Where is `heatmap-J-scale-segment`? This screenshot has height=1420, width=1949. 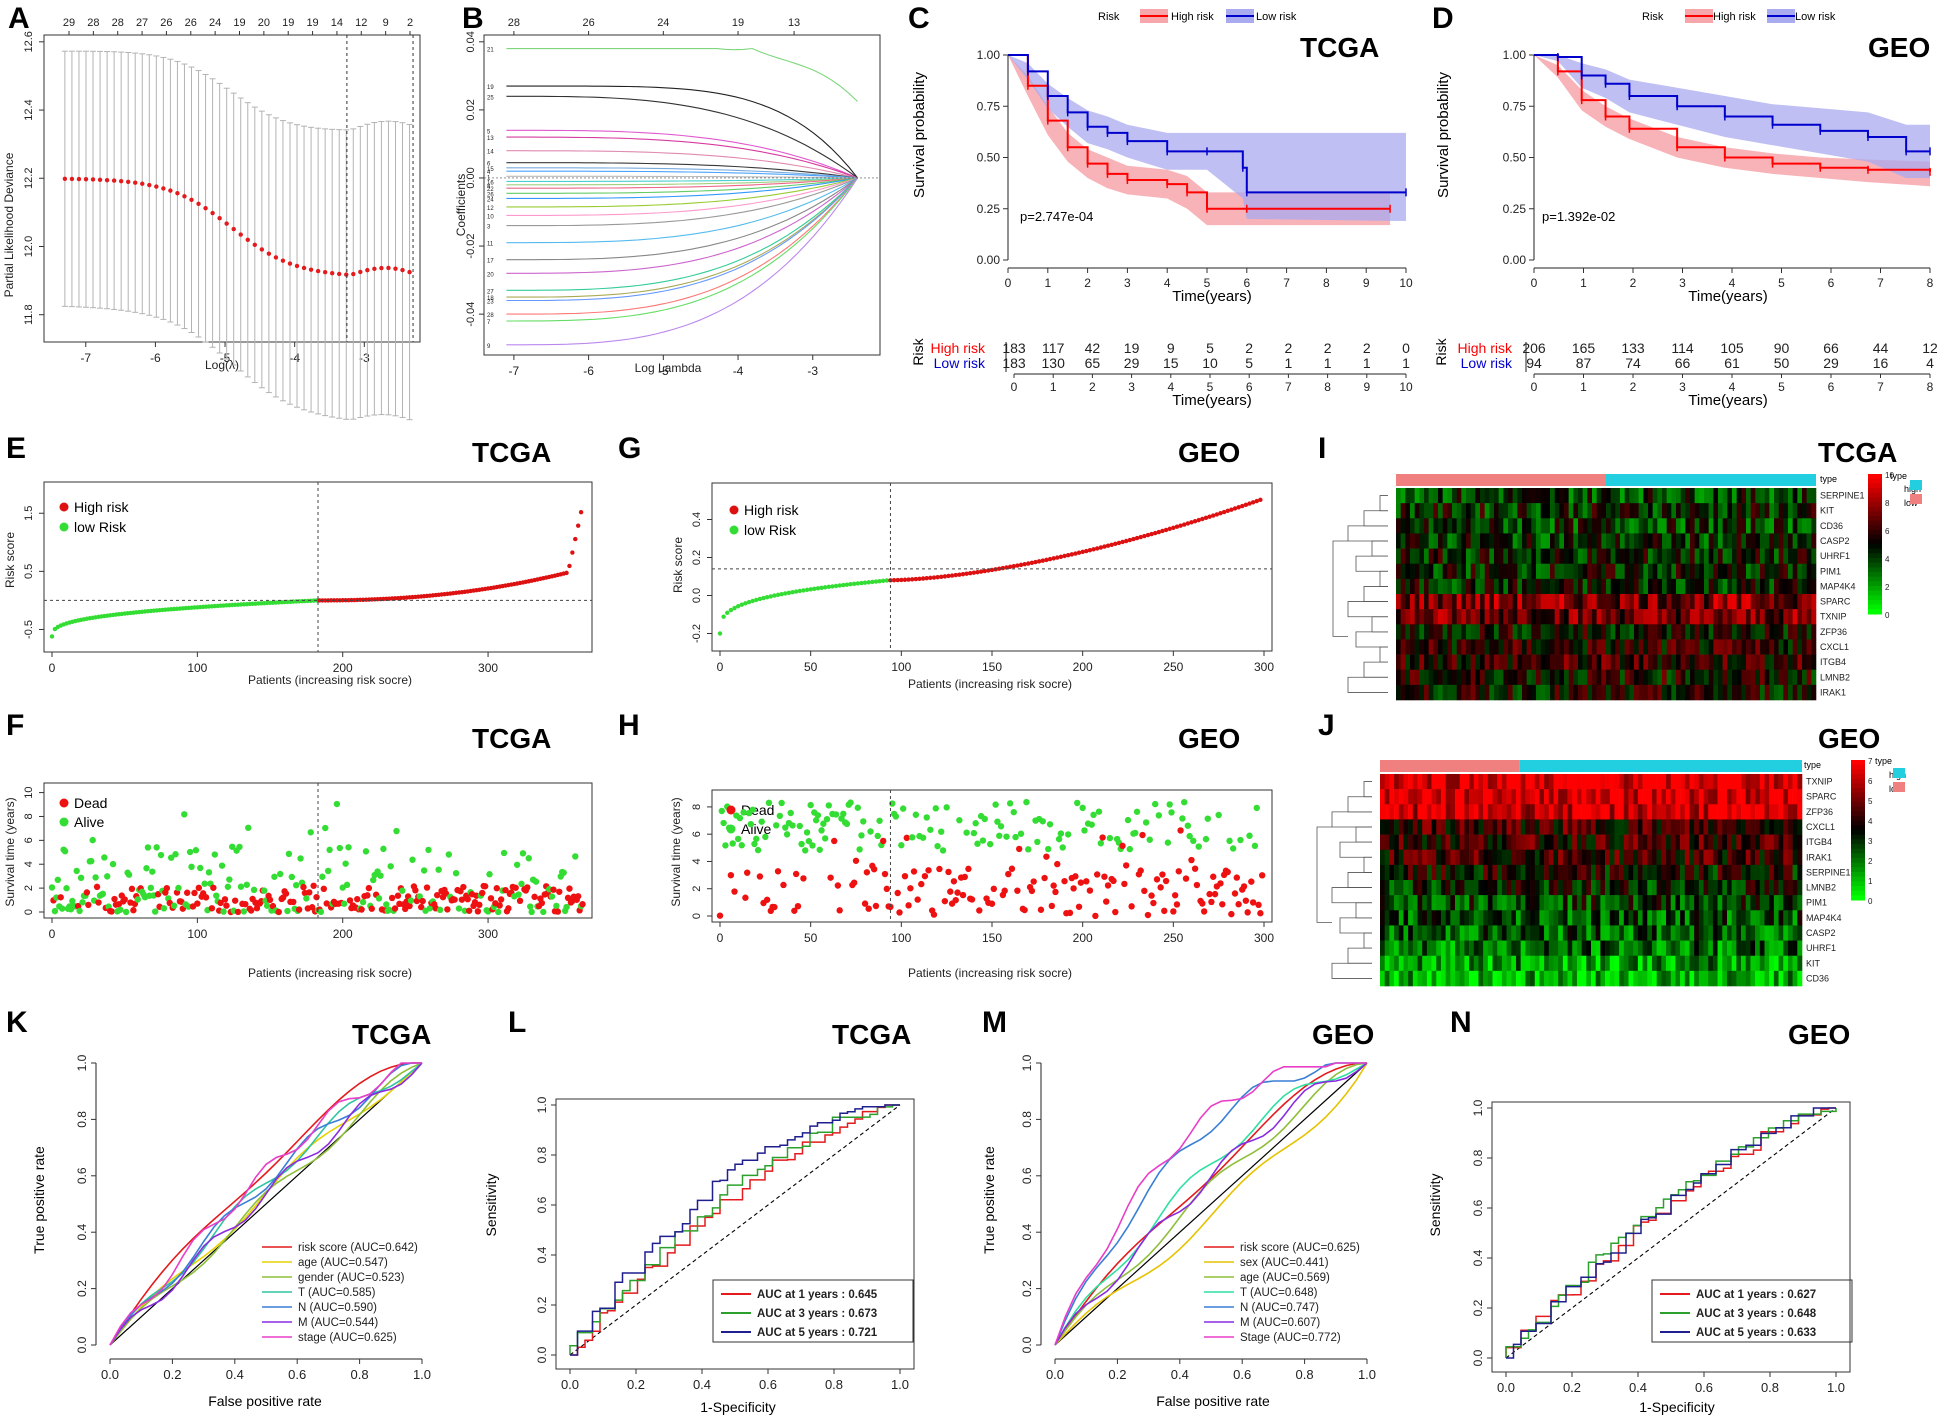
heatmap-J-scale-segment is located at coordinates (1858, 791).